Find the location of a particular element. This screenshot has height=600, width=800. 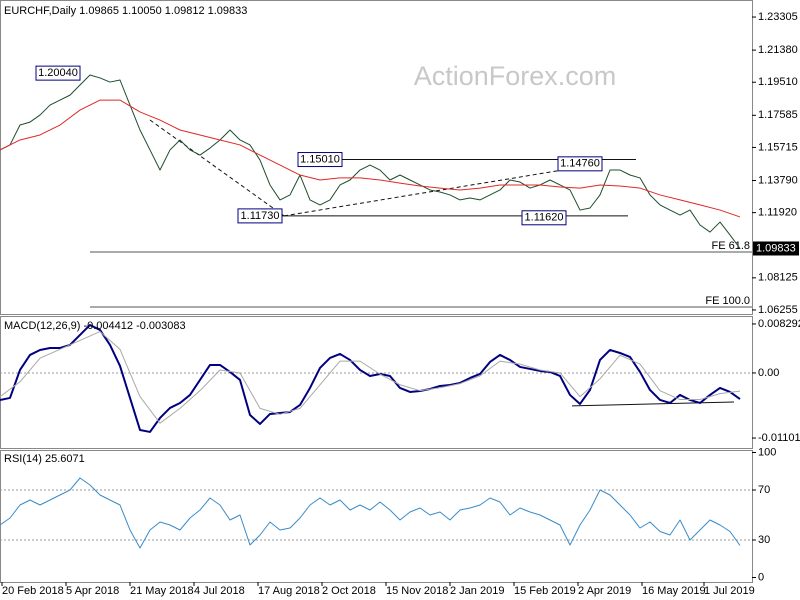

x-tick-label: 2 Apr 2019 is located at coordinates (604, 591).